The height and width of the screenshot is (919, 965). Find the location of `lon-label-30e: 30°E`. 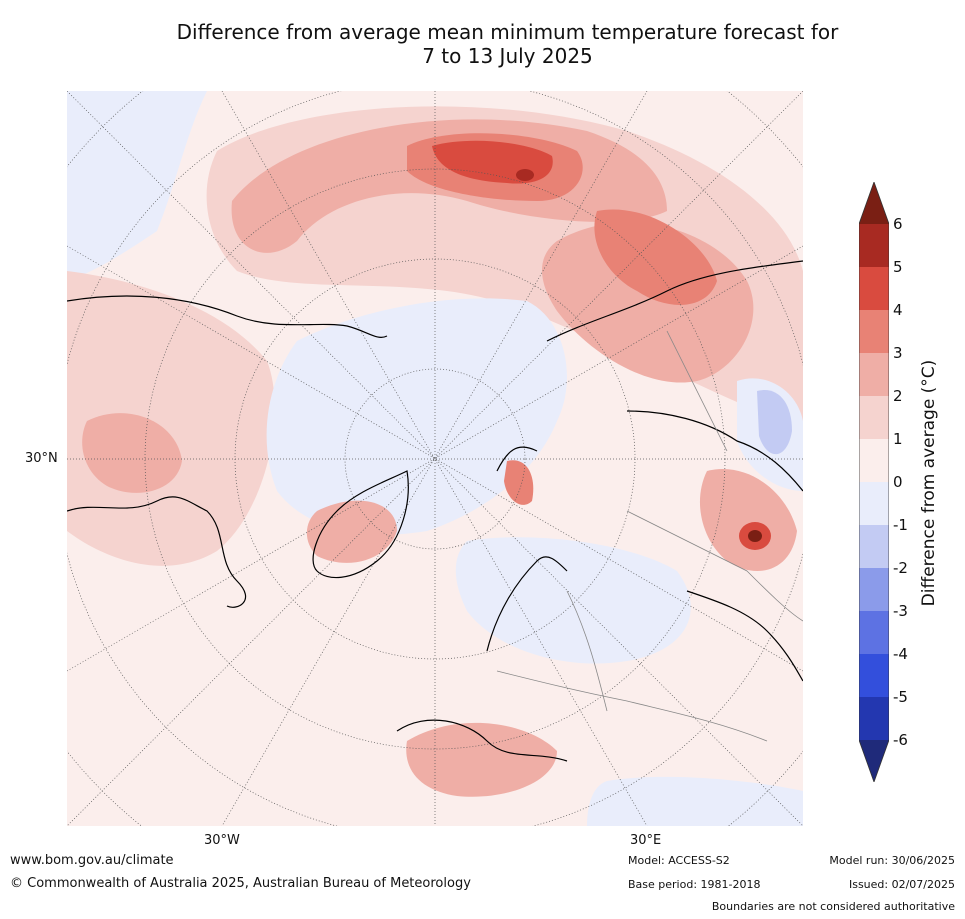

lon-label-30e: 30°E is located at coordinates (646, 840).